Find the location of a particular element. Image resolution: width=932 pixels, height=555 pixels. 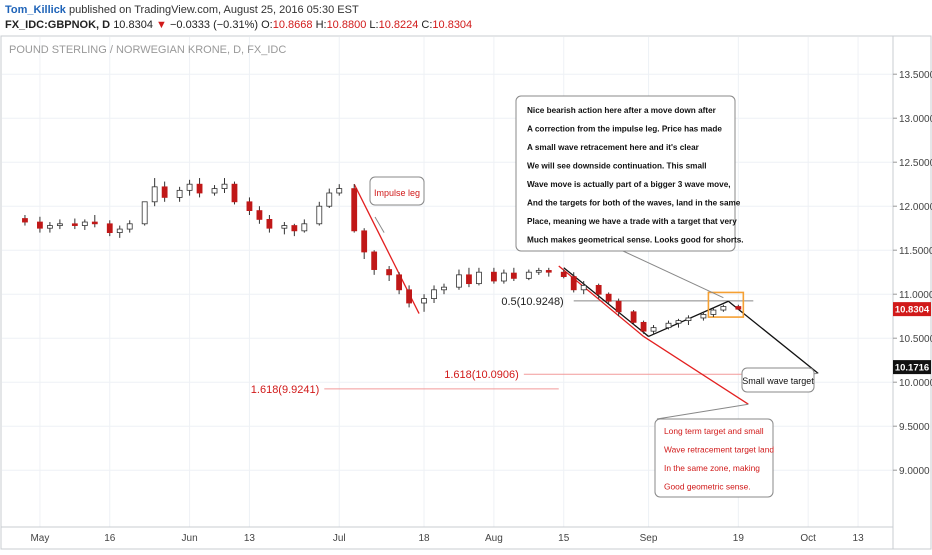

y-tick-label: 13.0000 is located at coordinates (915, 119).